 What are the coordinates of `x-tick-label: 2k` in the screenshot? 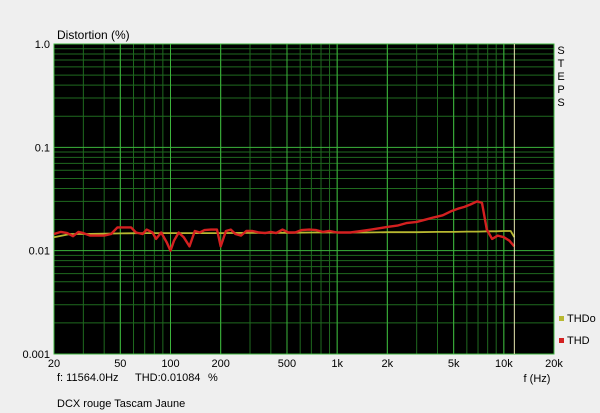 It's located at (388, 364).